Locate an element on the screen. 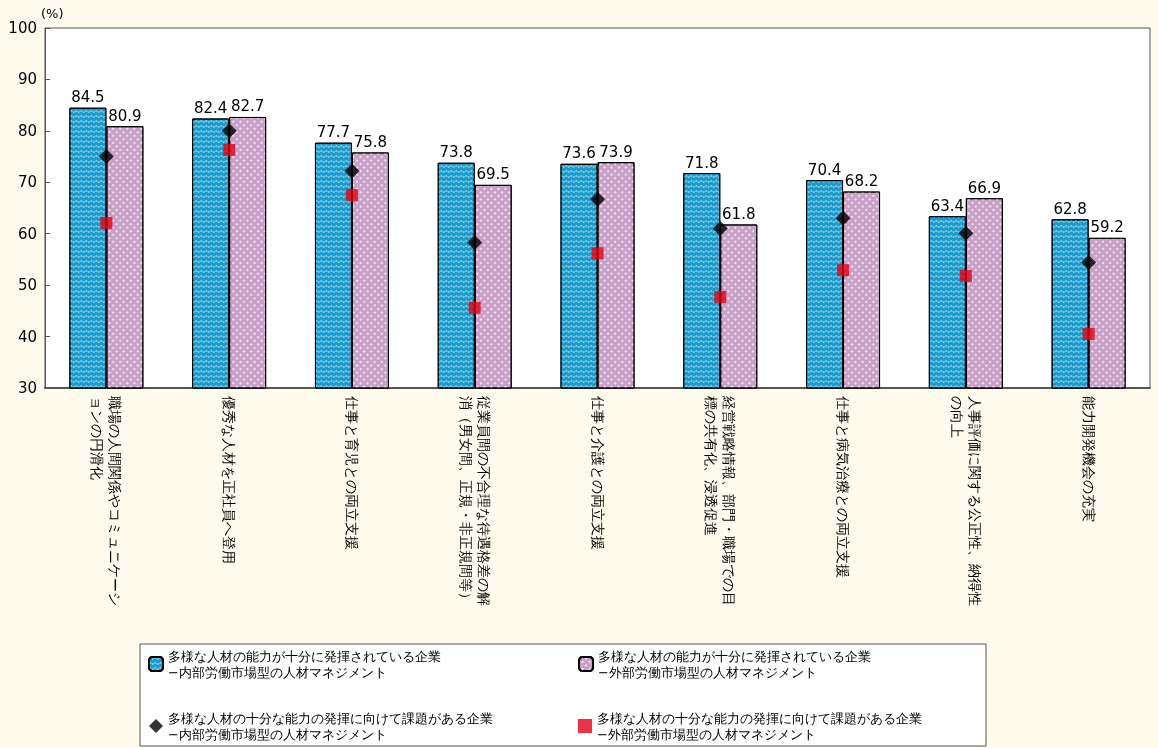 This screenshot has width=1158, height=748. data-label: 61.8 is located at coordinates (739, 213).